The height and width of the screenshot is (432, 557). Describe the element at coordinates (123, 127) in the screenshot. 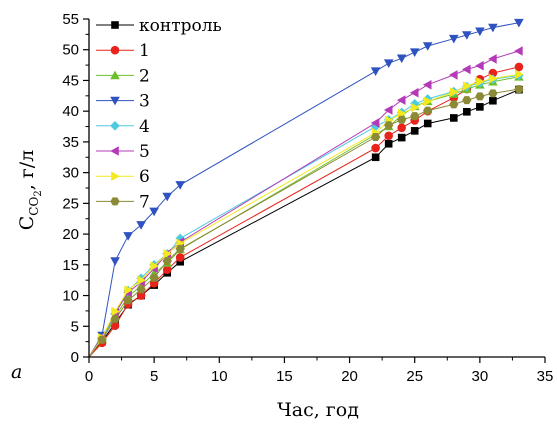

I see `legend-item-4: 4` at that location.